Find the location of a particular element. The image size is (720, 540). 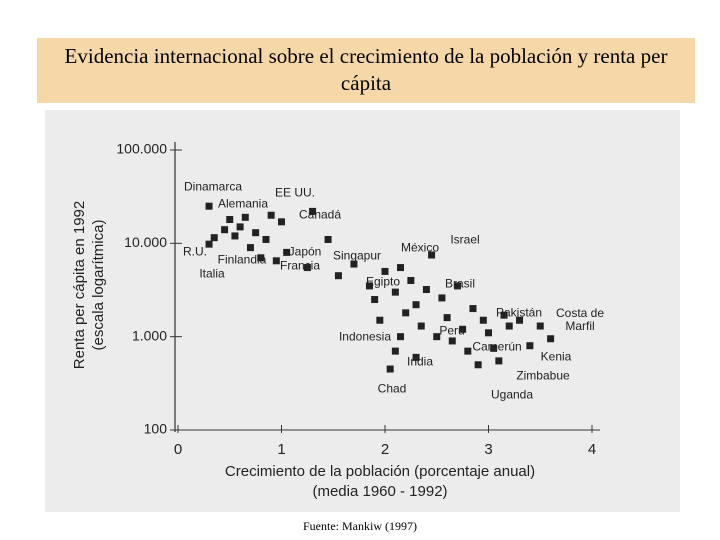

y-axis-label: (escala logarítmica) is located at coordinates (98, 285).